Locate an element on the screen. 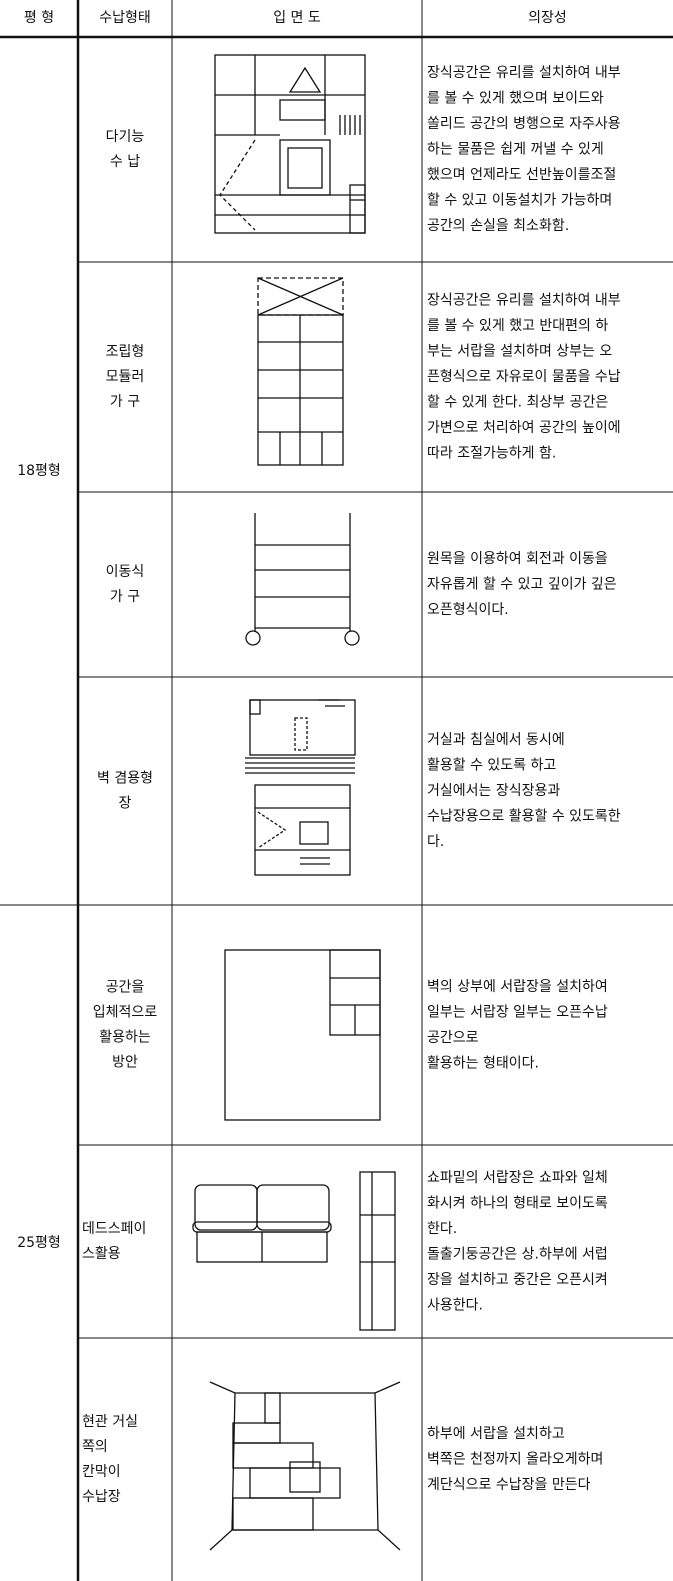  description-text: 를 볼 수 있게 했고 반대편의 하 is located at coordinates (517, 326).